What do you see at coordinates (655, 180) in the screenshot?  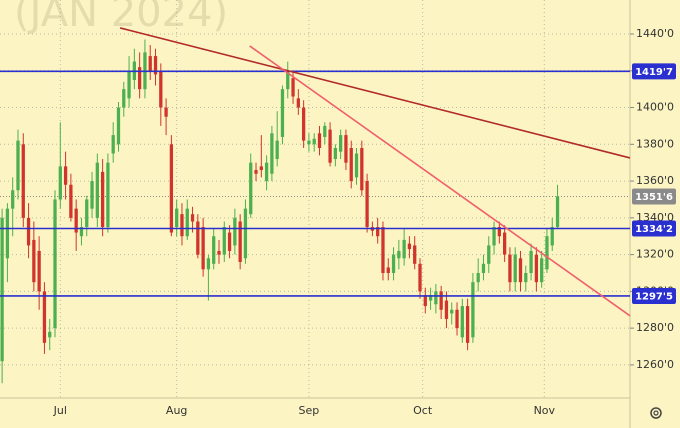 I see `y-tick-label: 1360'0` at bounding box center [655, 180].